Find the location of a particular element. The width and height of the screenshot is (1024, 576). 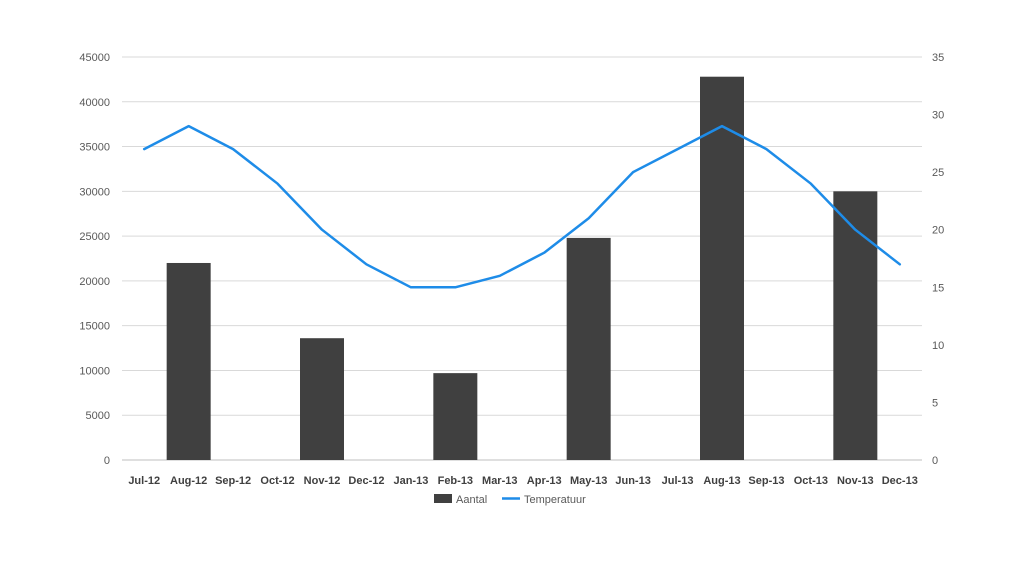

x-axis-tick-label: Jul-12 is located at coordinates (144, 481).